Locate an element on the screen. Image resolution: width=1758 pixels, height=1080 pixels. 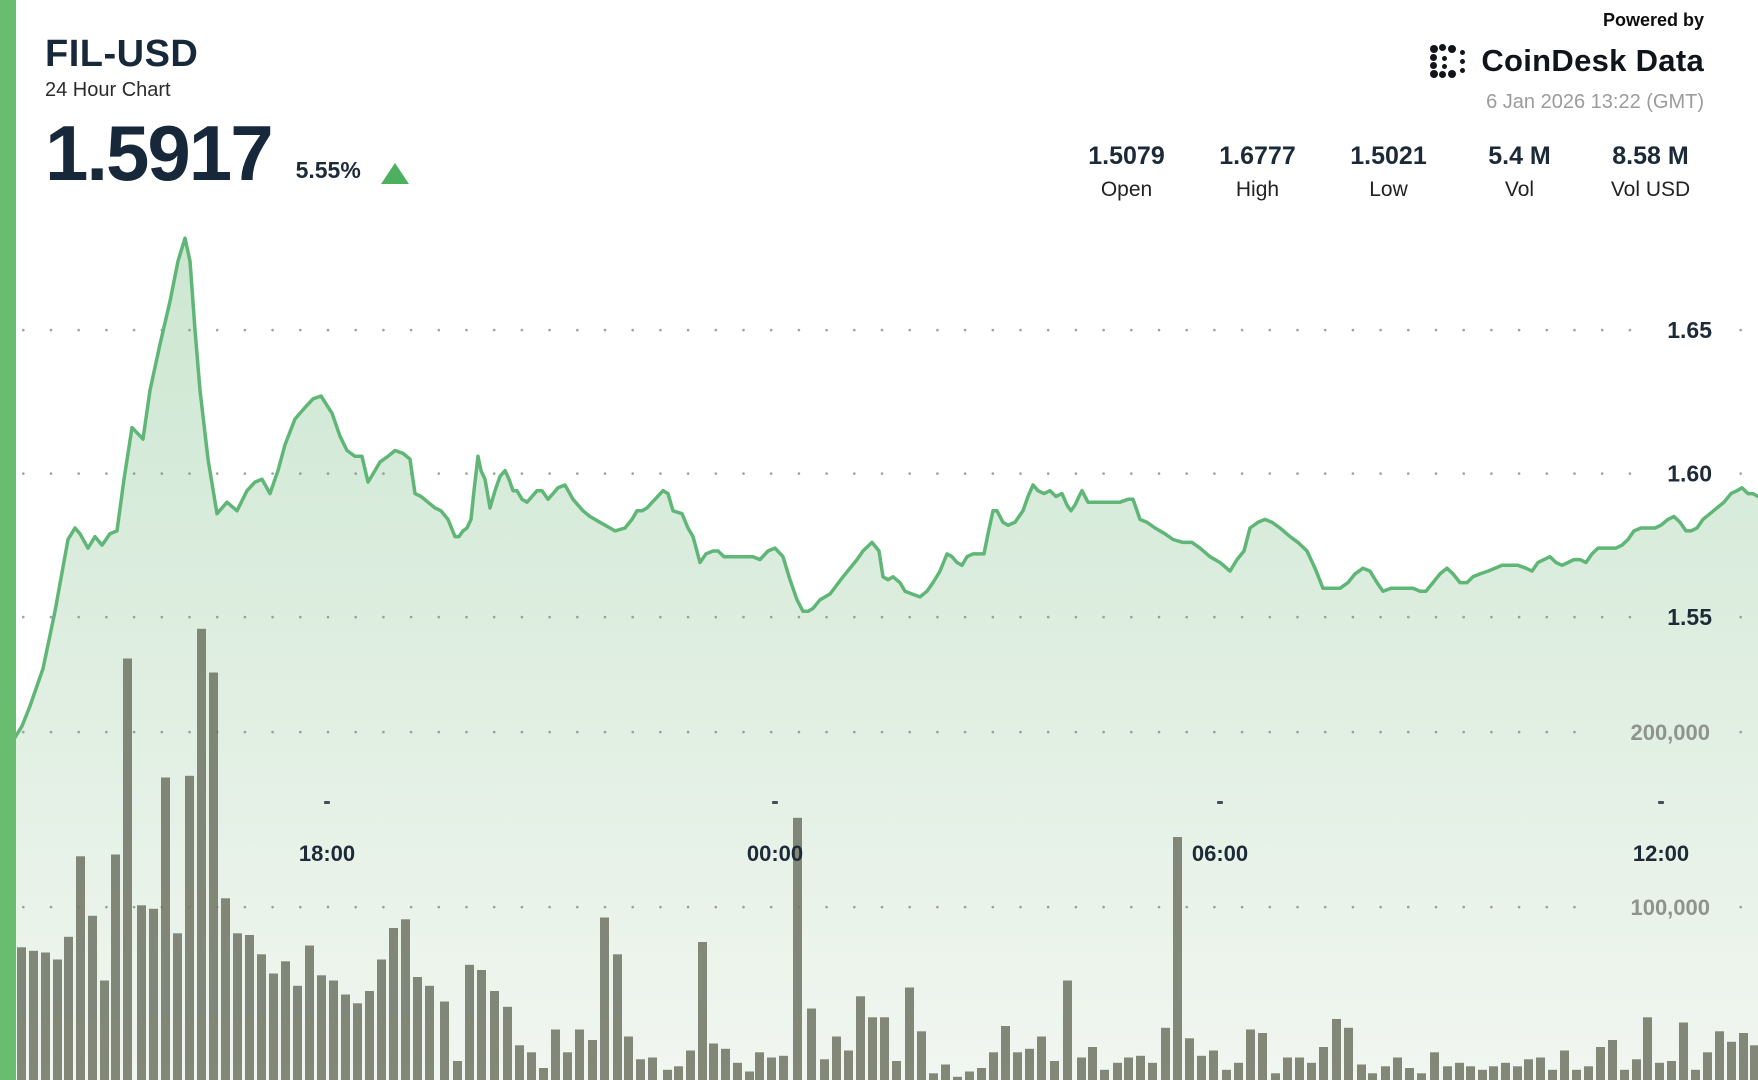
stat-value: 1.5079 is located at coordinates (1126, 156).